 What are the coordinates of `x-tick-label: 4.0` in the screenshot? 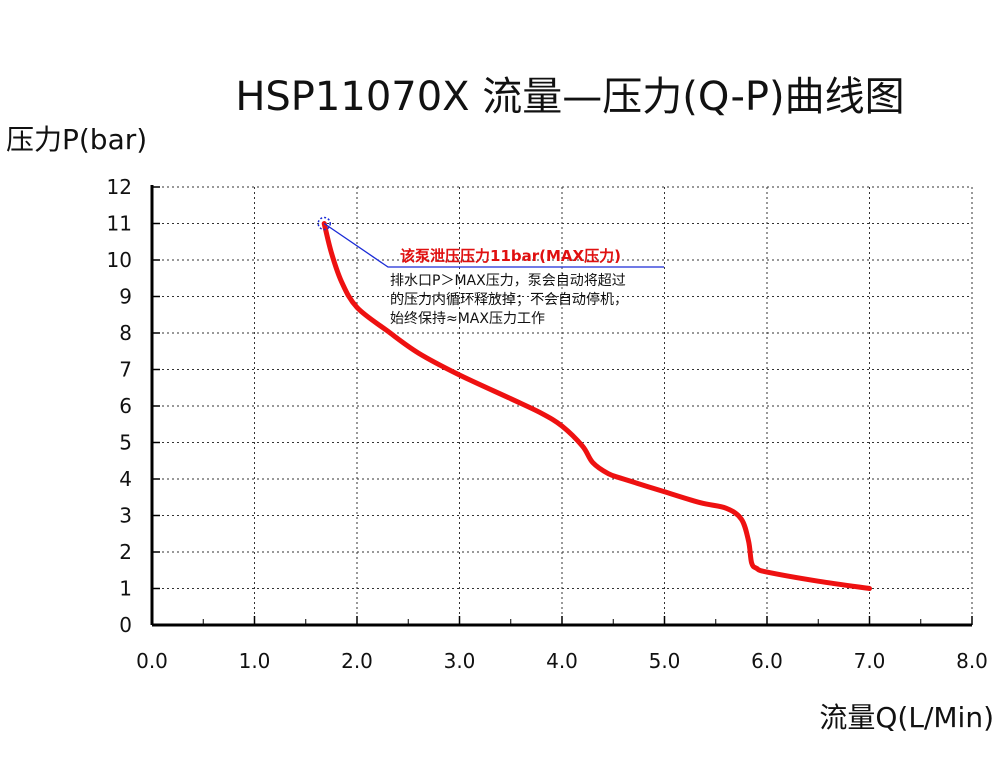 It's located at (562, 661).